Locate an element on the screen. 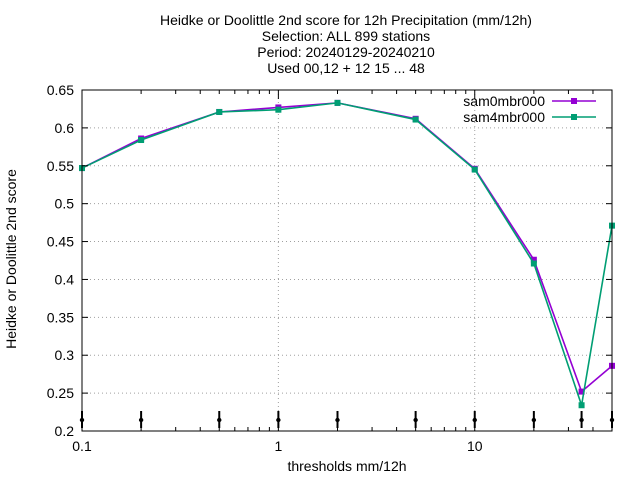  y-tick-label-9: 0.65 is located at coordinates (60, 90).